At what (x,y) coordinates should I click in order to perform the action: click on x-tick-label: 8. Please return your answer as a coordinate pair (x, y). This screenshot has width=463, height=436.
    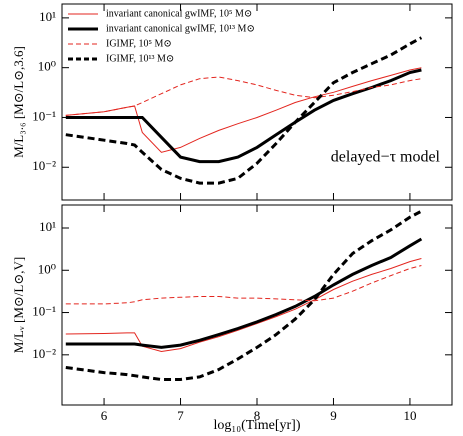
    Looking at the image, I should click on (257, 415).